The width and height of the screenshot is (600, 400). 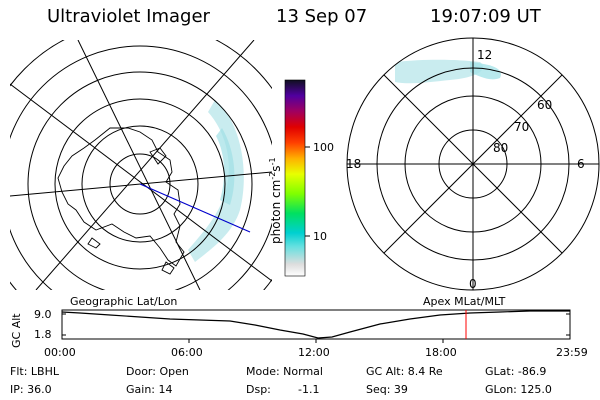 What do you see at coordinates (485, 55) in the screenshot?
I see `mlt-label-noon: 12` at bounding box center [485, 55].